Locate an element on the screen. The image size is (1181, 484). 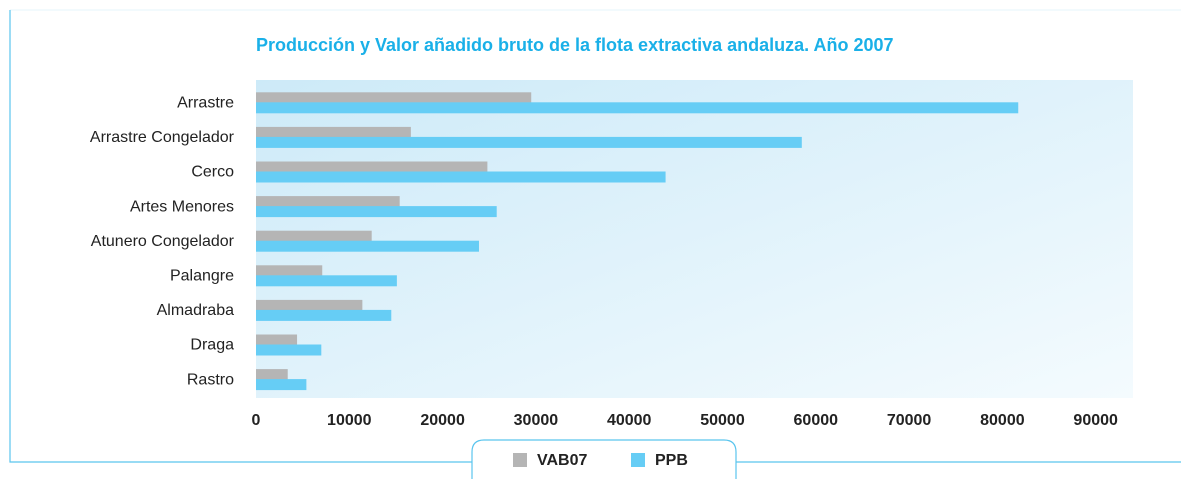
y-tick-label: Atunero Congelador is located at coordinates (163, 241).